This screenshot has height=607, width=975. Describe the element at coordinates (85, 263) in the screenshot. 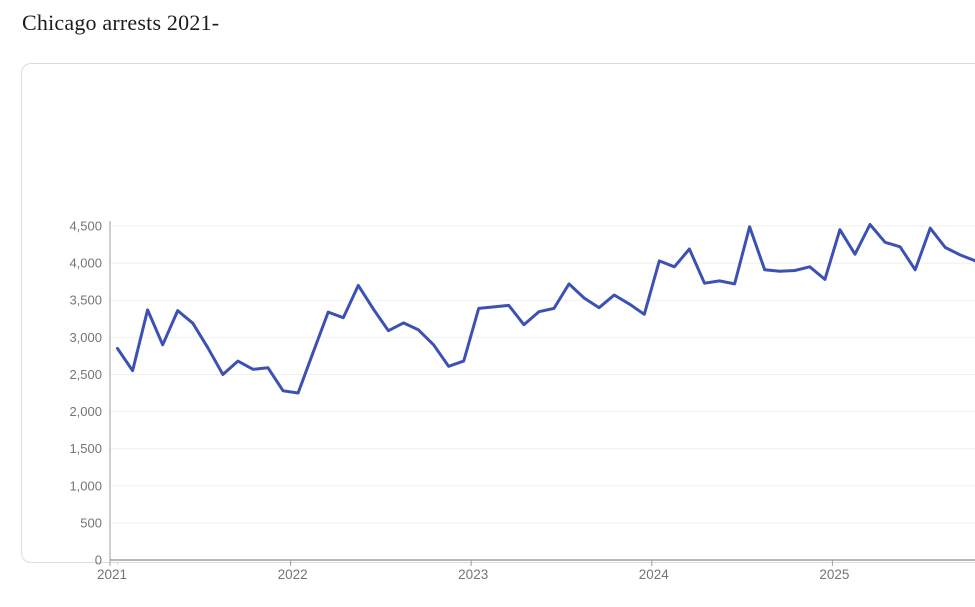

I see `svg-text: 4,000` at that location.